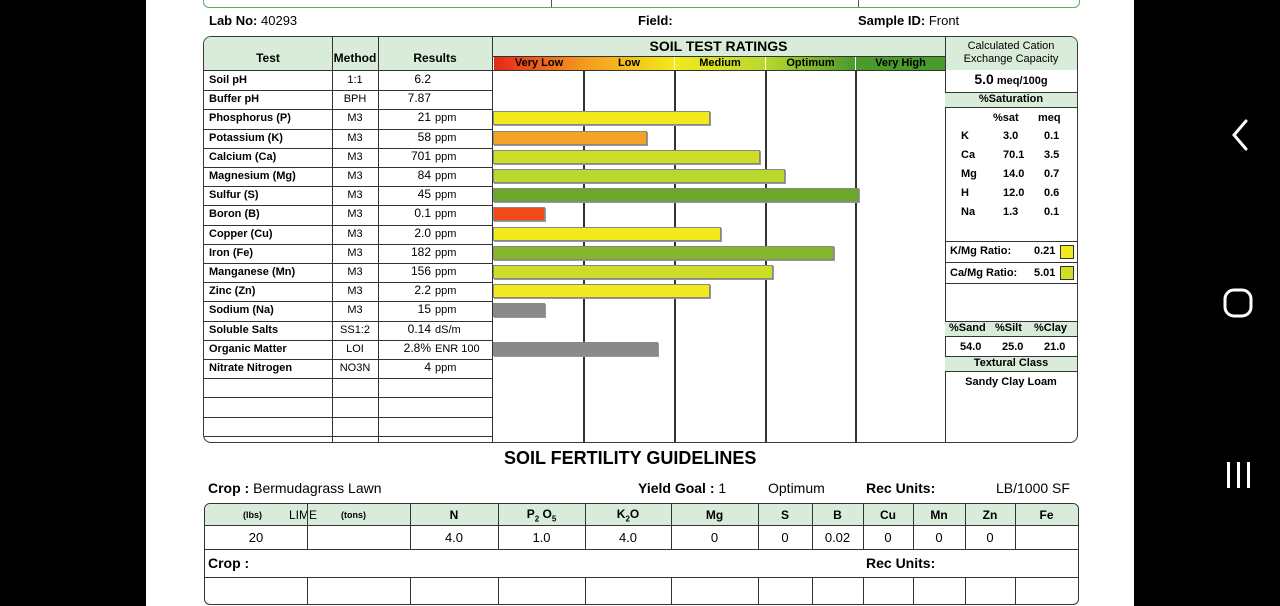  What do you see at coordinates (541, 515) in the screenshot?
I see `col-p2o5: P2 O5` at bounding box center [541, 515].